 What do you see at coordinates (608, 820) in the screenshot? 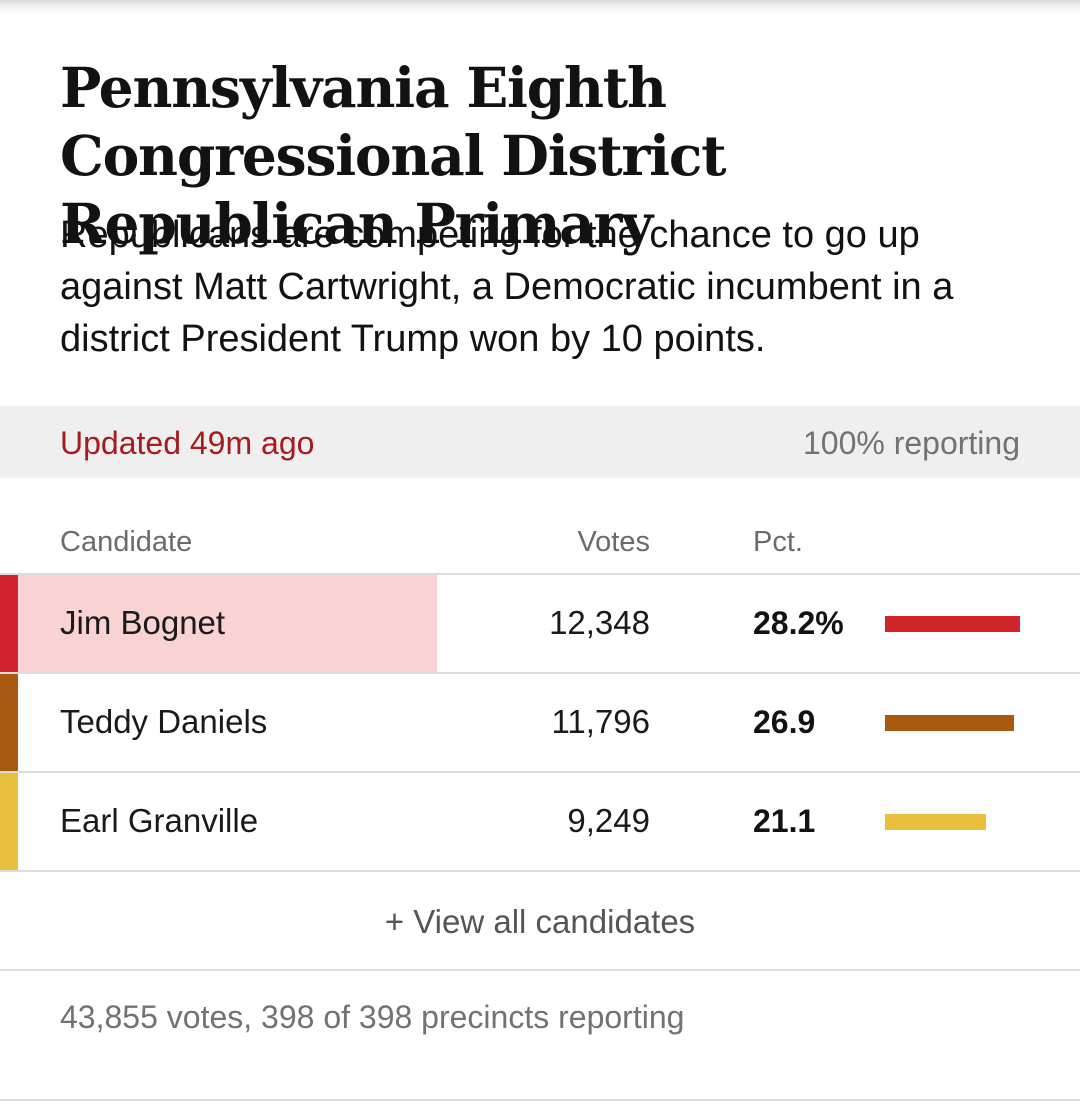
I see `candidate-votes: 9,249` at bounding box center [608, 820].